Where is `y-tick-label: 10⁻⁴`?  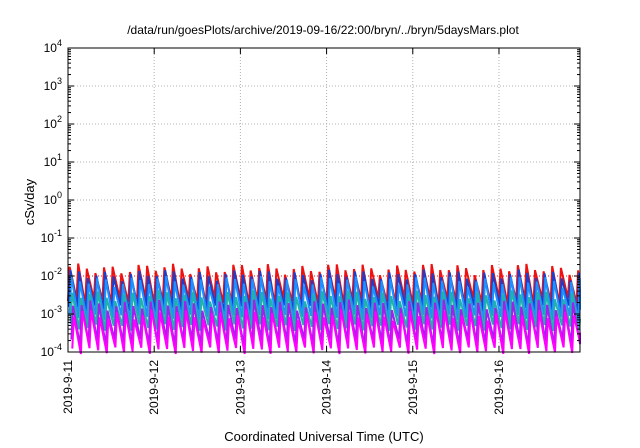 y-tick-label: 10⁻⁴ is located at coordinates (51, 350).